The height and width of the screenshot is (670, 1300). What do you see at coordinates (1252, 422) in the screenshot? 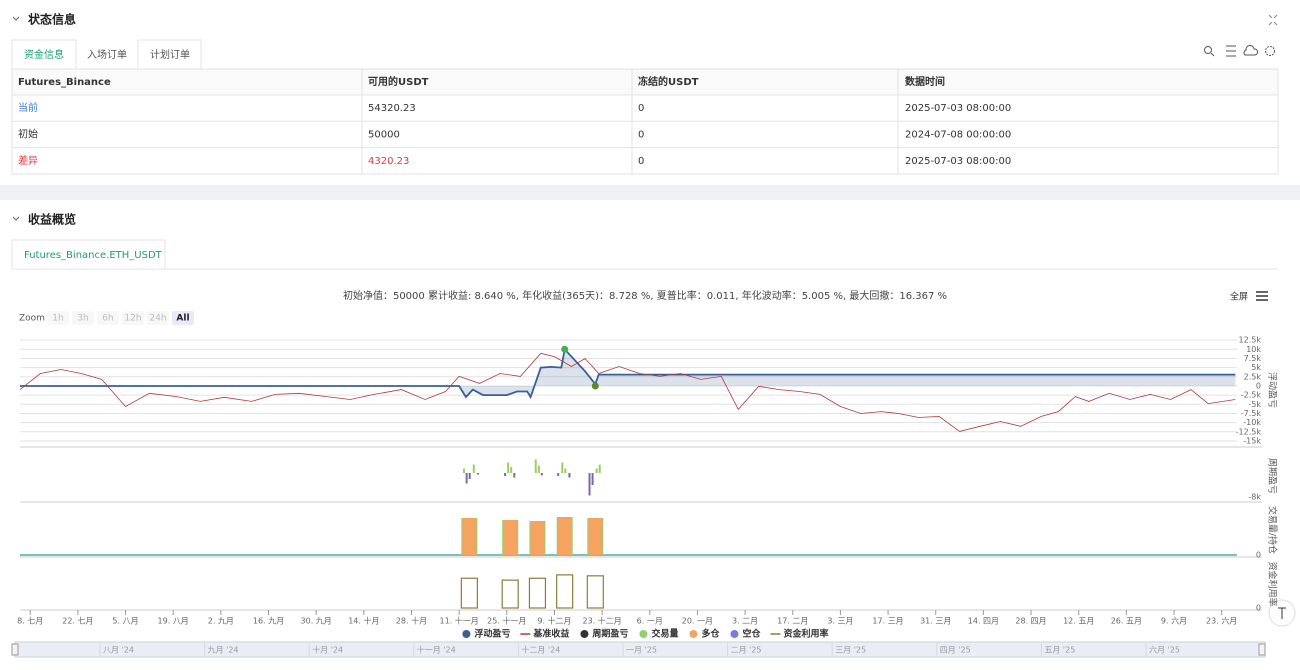
I see `y-tick-label: -10k` at bounding box center [1252, 422].